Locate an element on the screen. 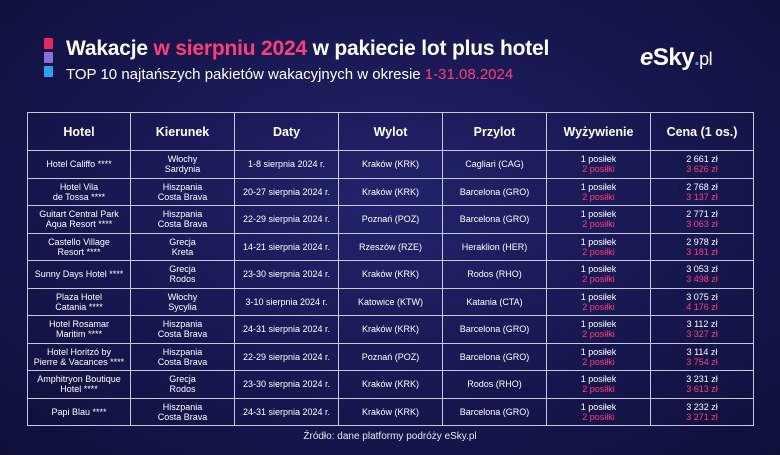 This screenshot has height=455, width=780. column-header-przylot: Przylot is located at coordinates (494, 131).